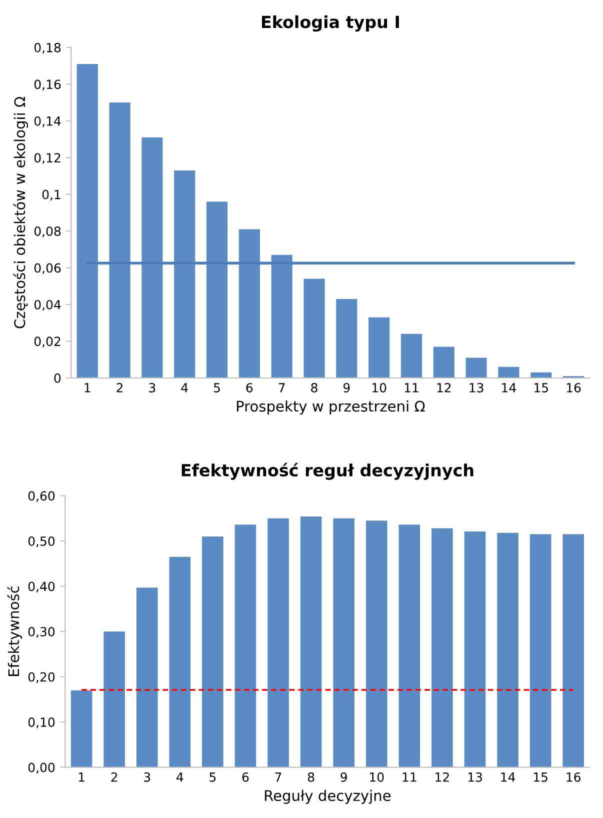  I want to click on y-tick-label: 0,10, so click(41, 722).